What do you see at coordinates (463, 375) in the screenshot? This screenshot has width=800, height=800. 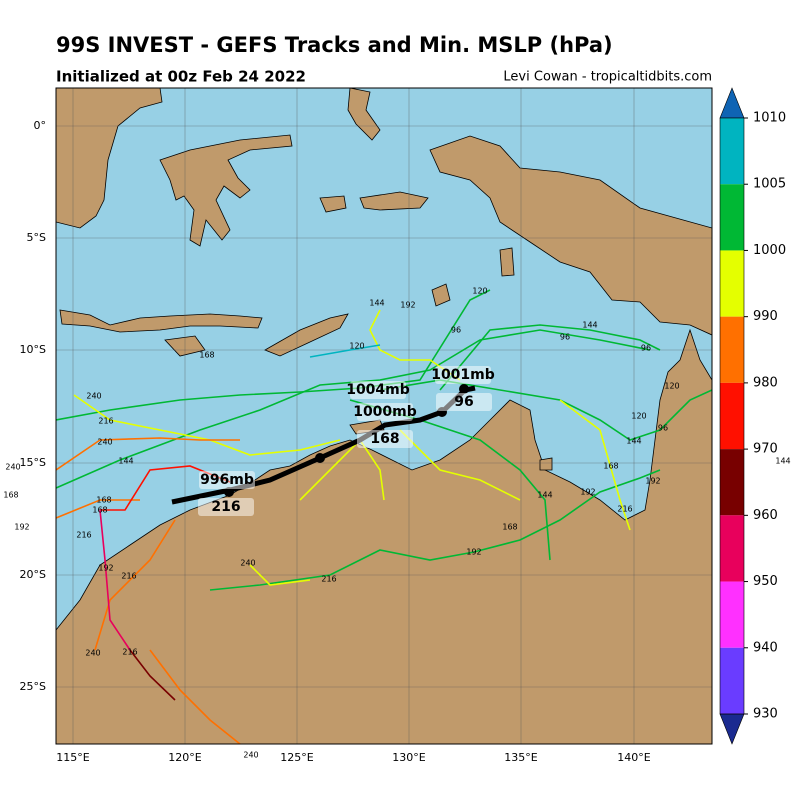 I see `annotation: 1001mb` at bounding box center [463, 375].